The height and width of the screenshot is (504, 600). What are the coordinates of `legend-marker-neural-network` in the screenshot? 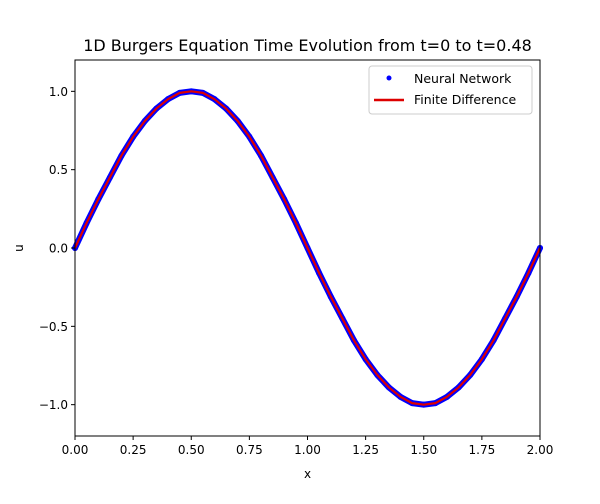 It's located at (389, 78).